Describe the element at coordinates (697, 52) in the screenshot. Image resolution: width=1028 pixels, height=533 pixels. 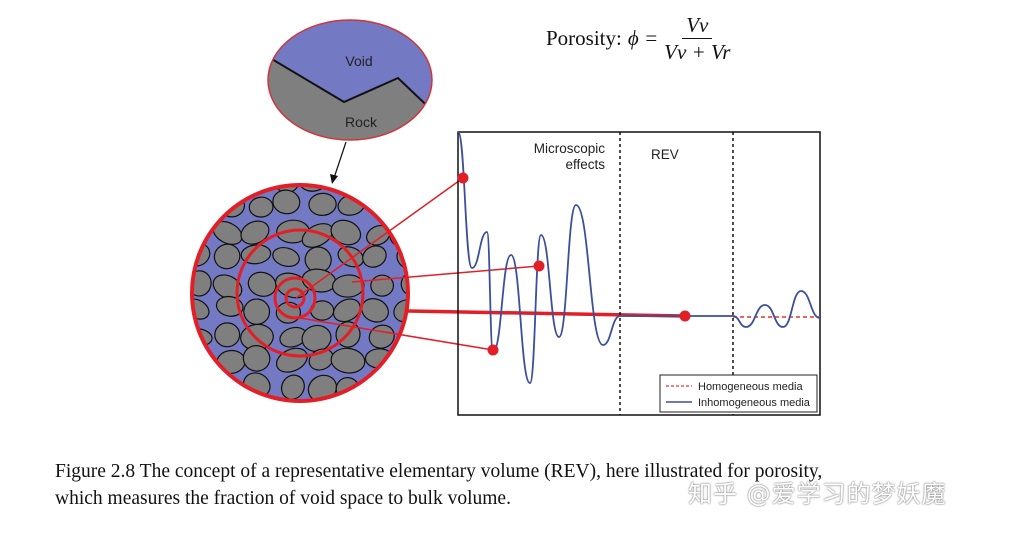
I see `formula-denominator: Vv + Vr` at that location.